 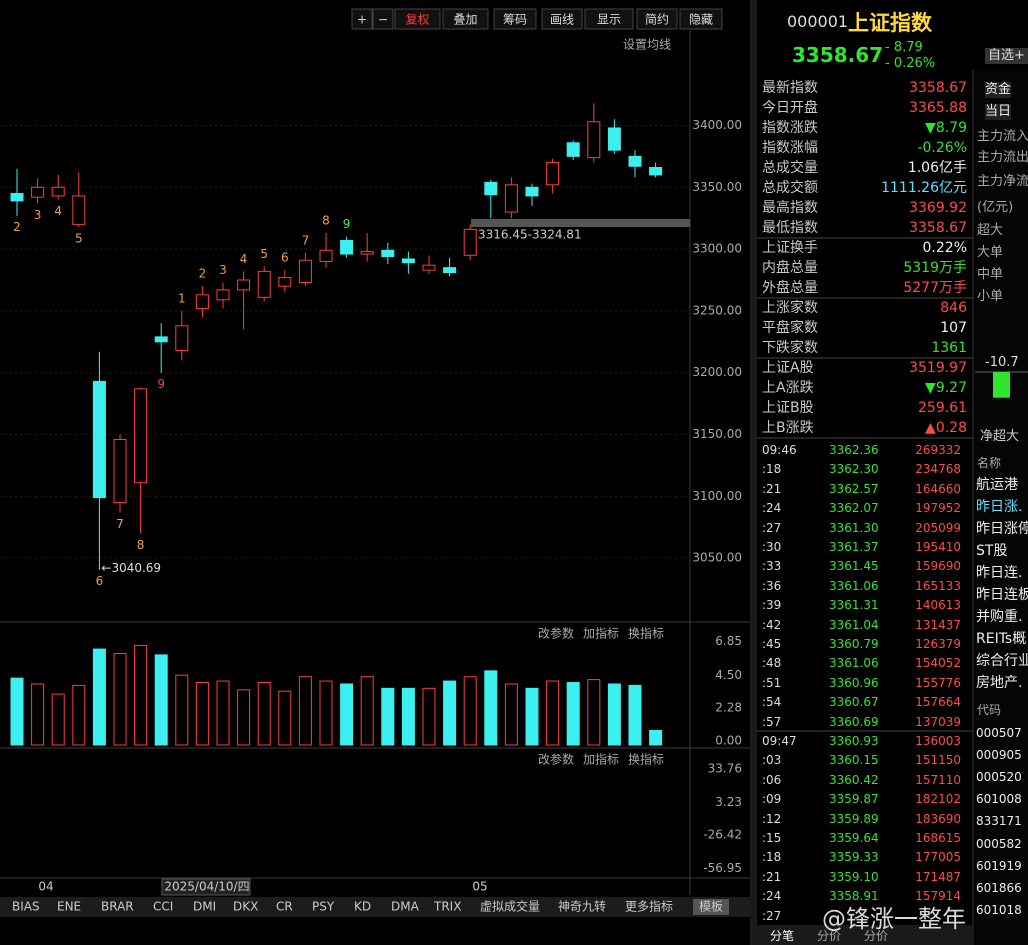 I want to click on stock-code: 601008, so click(x=999, y=799).